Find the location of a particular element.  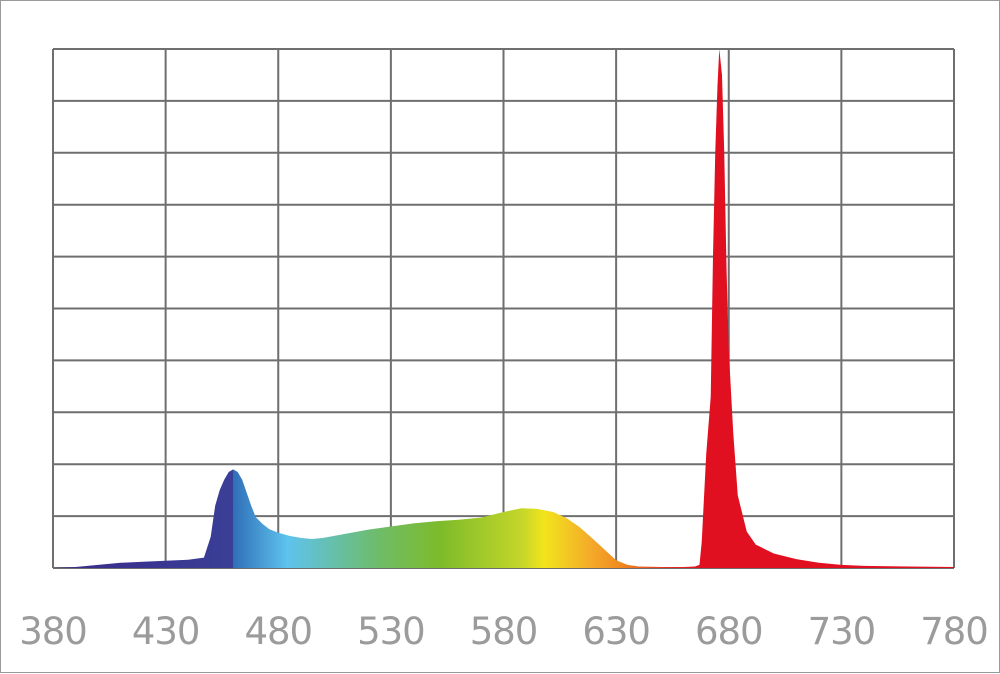

x-axis-tick-labels: 380 430 480 530 580 630 680 730 780 is located at coordinates (504, 631).